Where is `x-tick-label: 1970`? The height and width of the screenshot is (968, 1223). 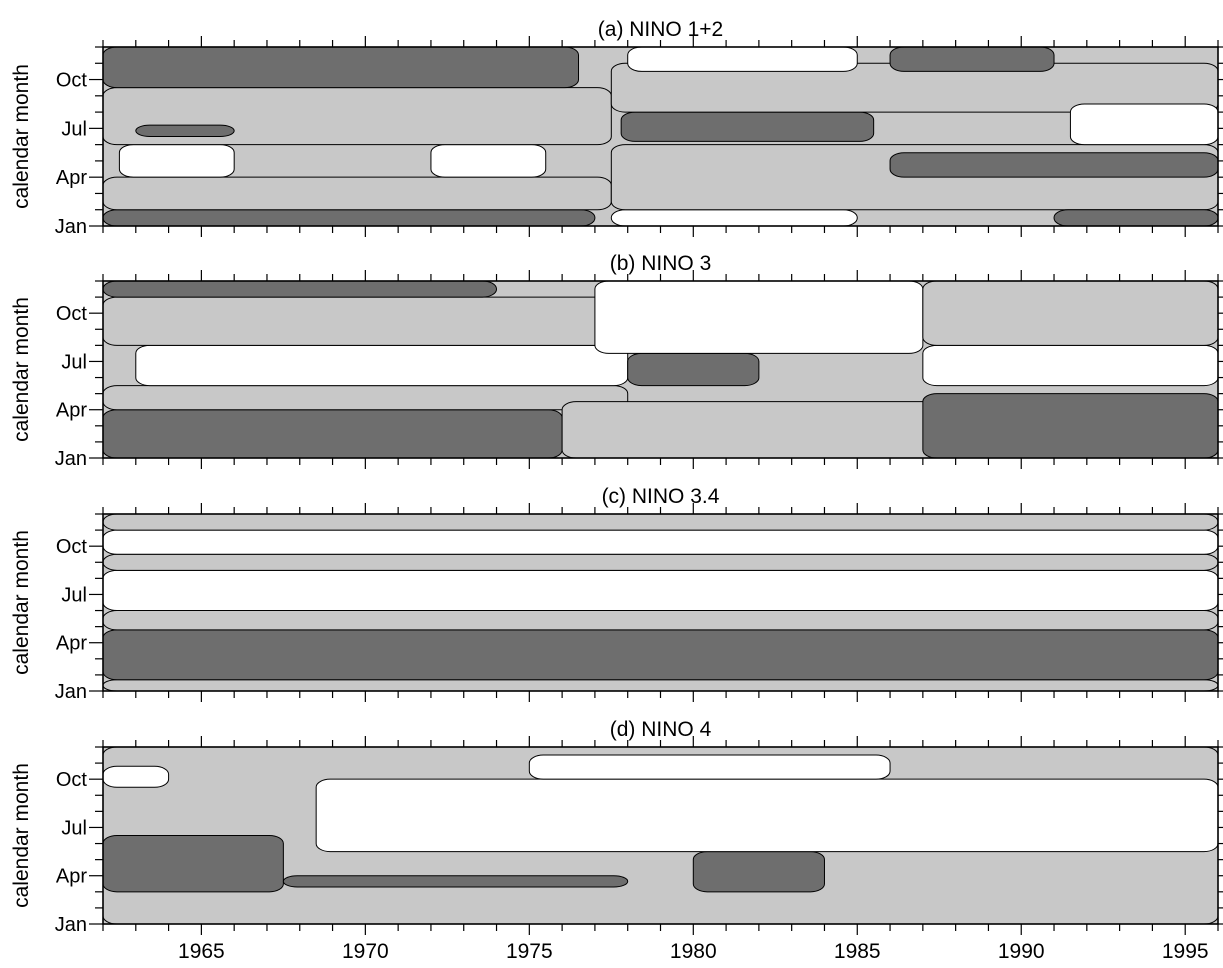 x-tick-label: 1970 is located at coordinates (365, 951).